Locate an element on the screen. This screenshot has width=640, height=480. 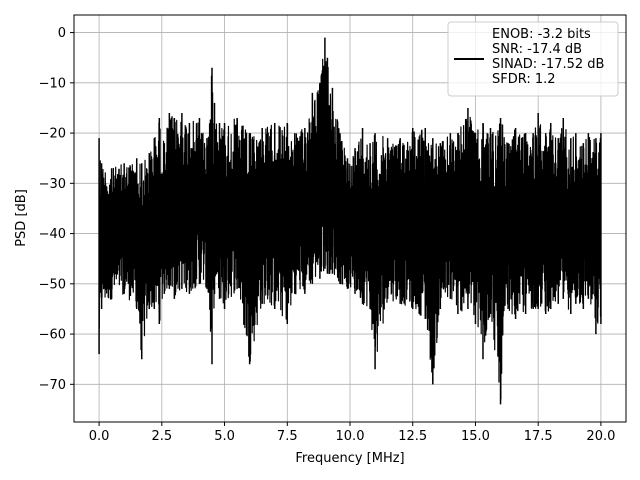
x-tick-label: 15.0 is located at coordinates (475, 436).